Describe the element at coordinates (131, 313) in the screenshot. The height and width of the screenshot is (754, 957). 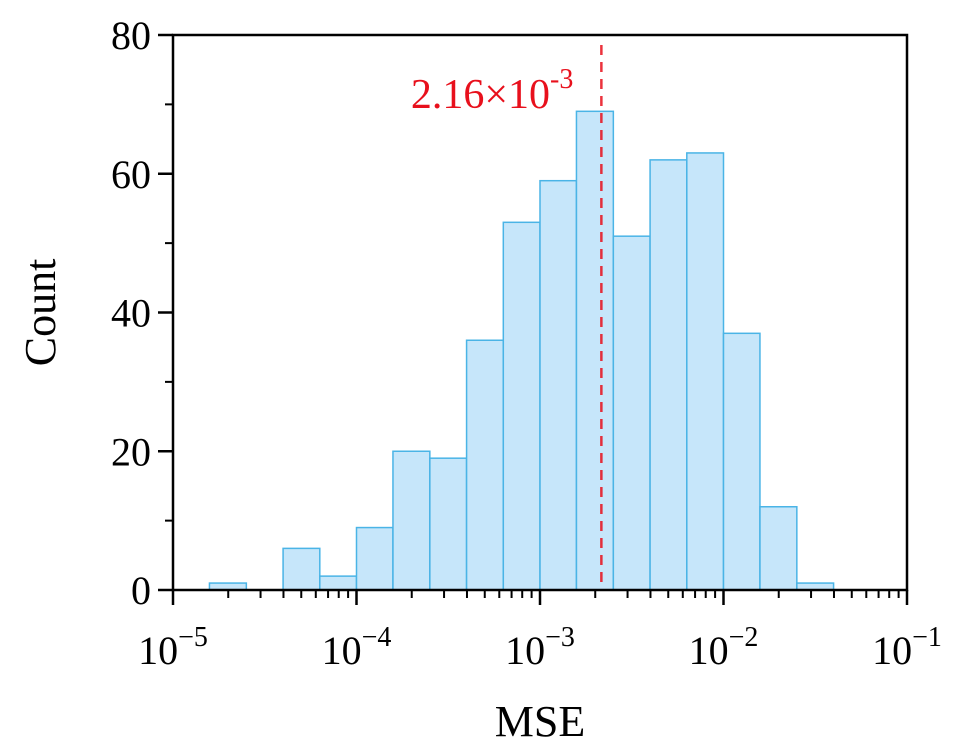
I see `y-tick-label: 40` at that location.